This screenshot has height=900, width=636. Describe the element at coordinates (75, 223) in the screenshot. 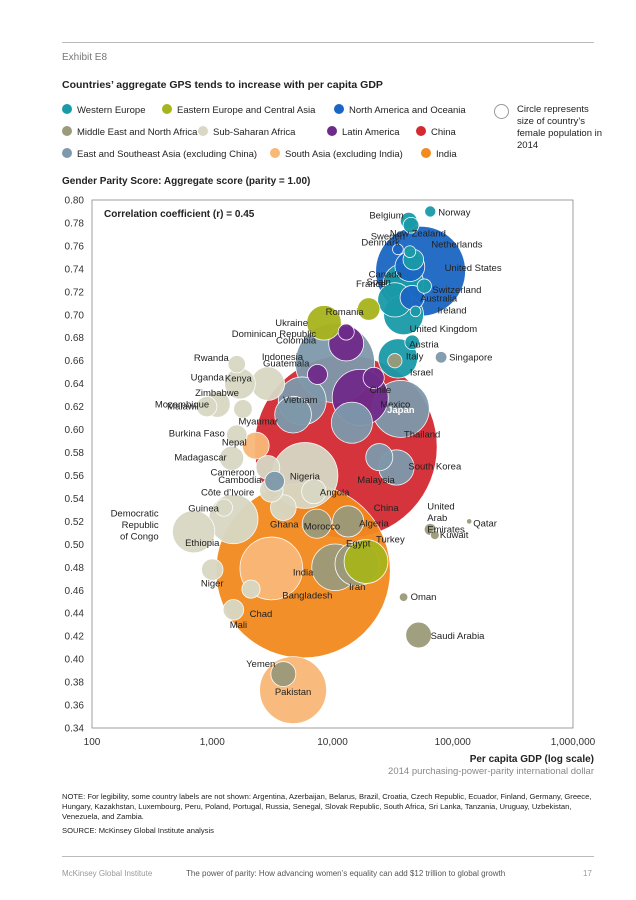

I see `y-tick-label: 0.78` at that location.